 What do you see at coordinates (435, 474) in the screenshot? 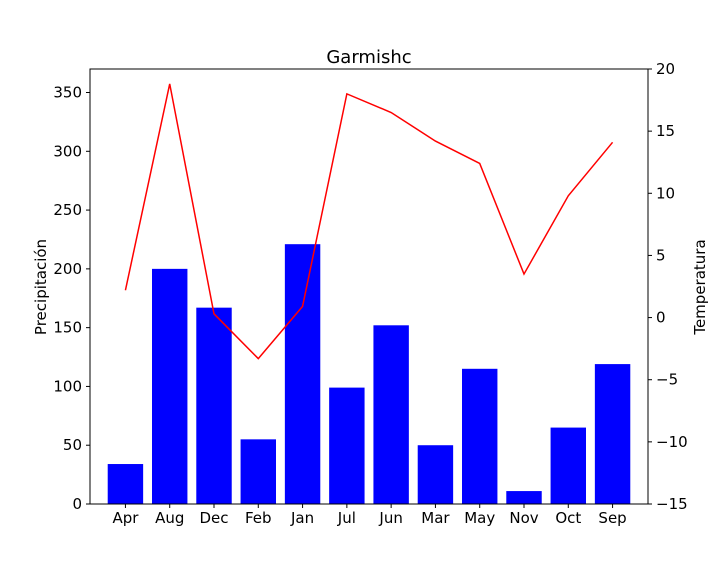
I see `bar-mar` at bounding box center [435, 474].